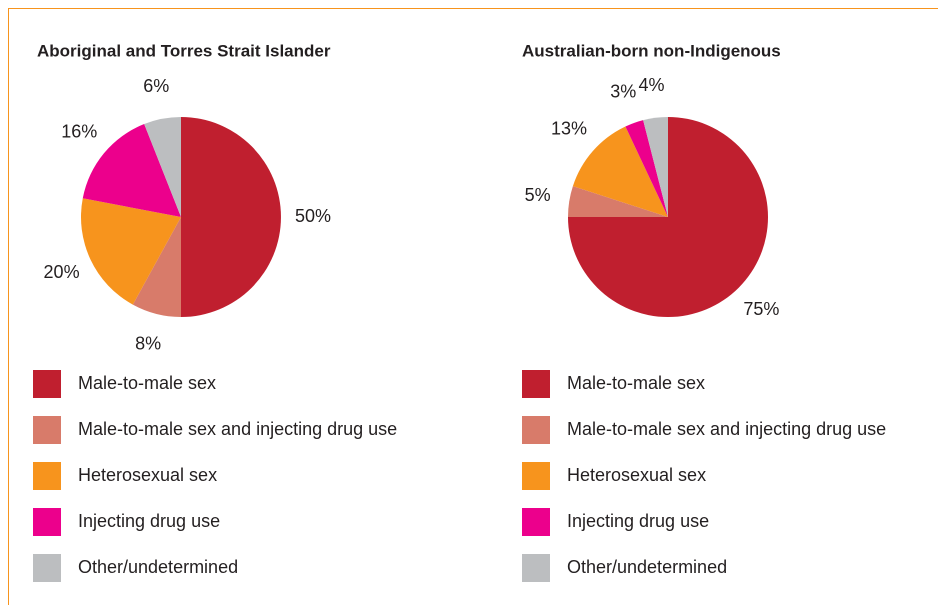 The image size is (938, 605). Describe the element at coordinates (761, 309) in the screenshot. I see `slice-label: 75%` at that location.